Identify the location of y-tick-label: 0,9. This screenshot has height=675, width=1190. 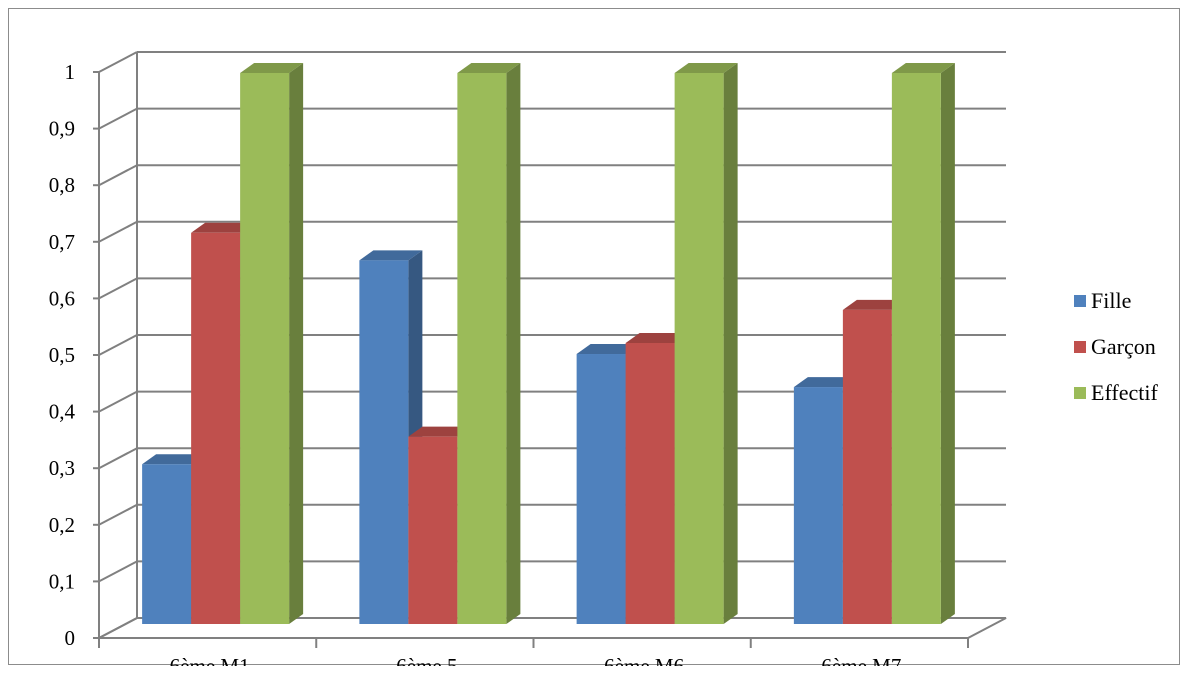
(62, 129).